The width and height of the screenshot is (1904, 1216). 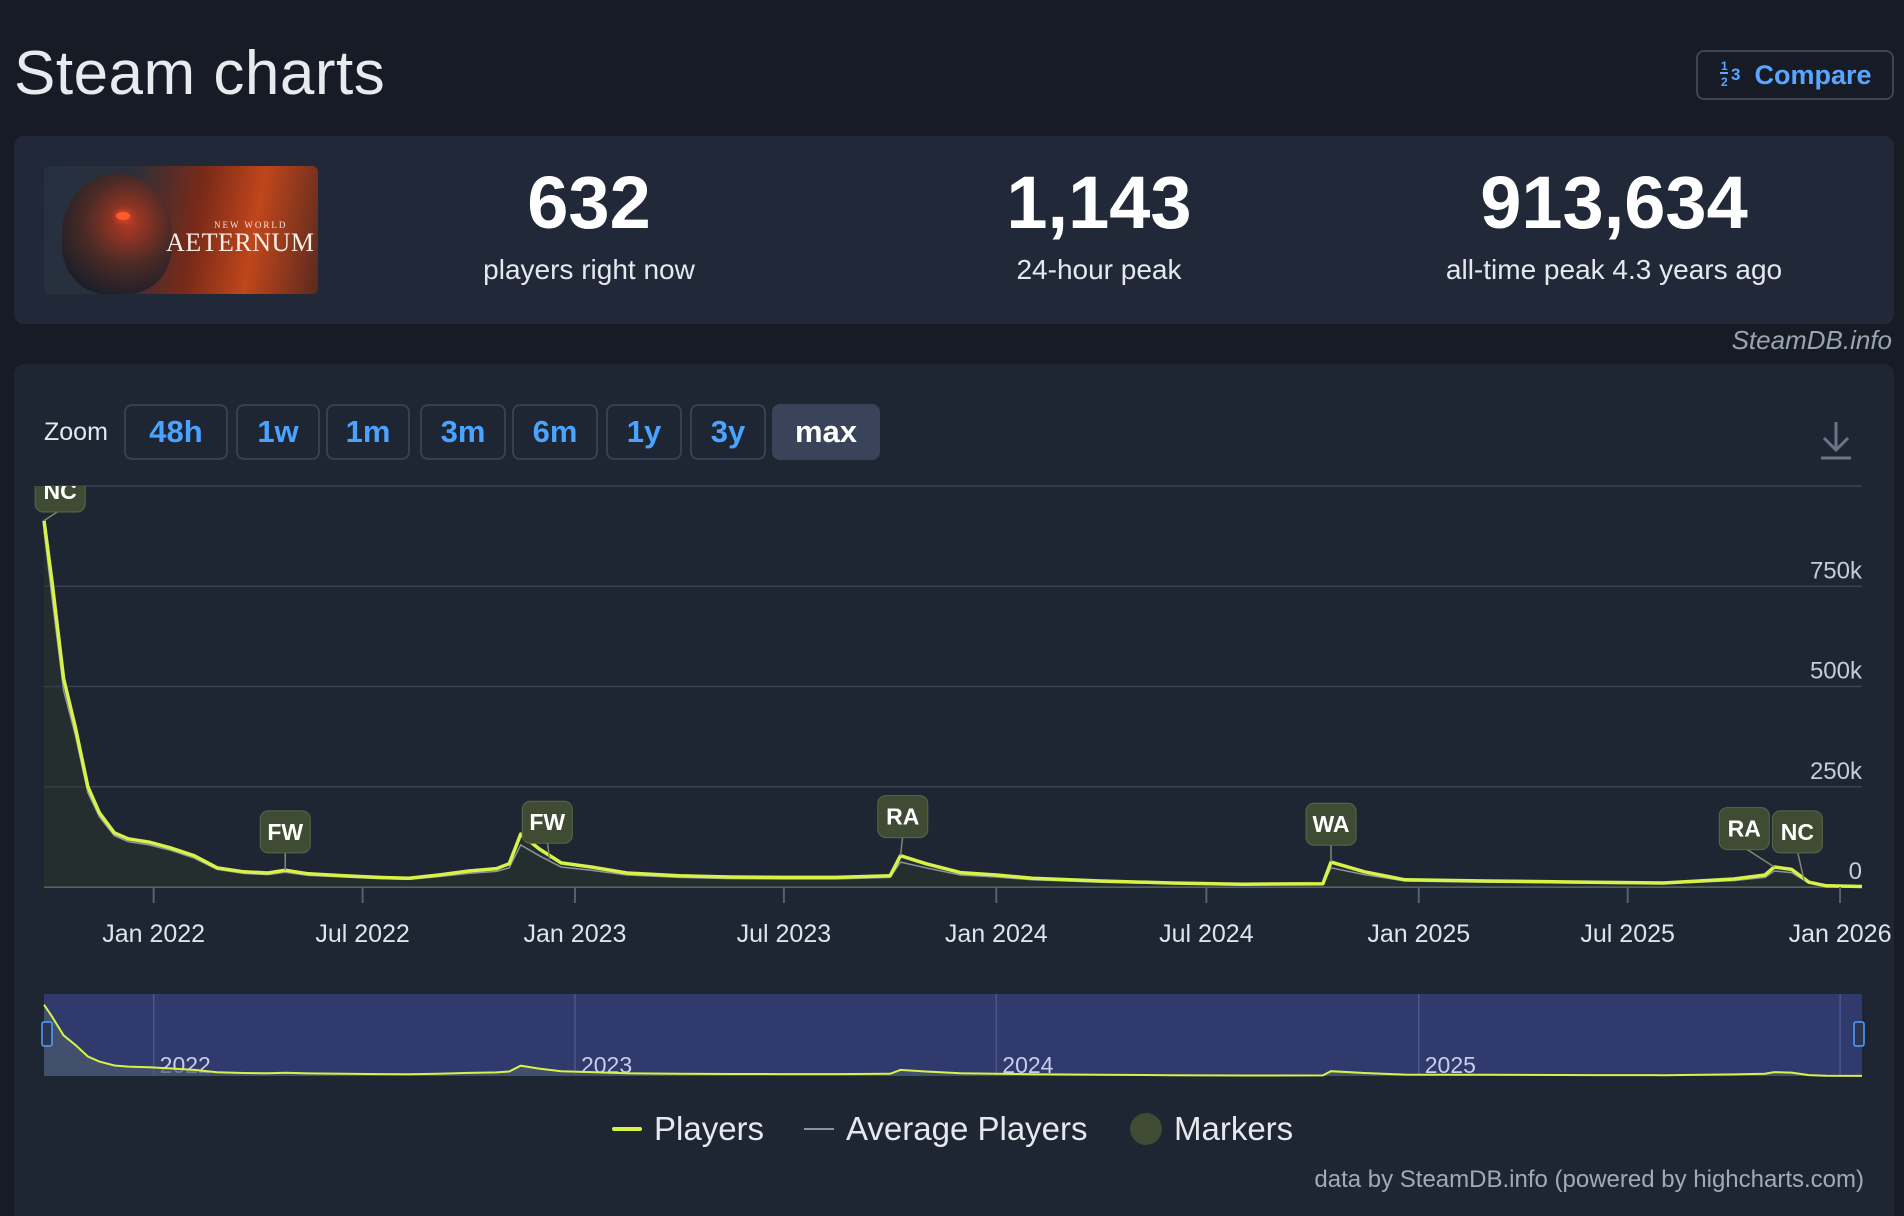 What do you see at coordinates (153, 934) in the screenshot?
I see `x-tick-label: Jan 2022` at bounding box center [153, 934].